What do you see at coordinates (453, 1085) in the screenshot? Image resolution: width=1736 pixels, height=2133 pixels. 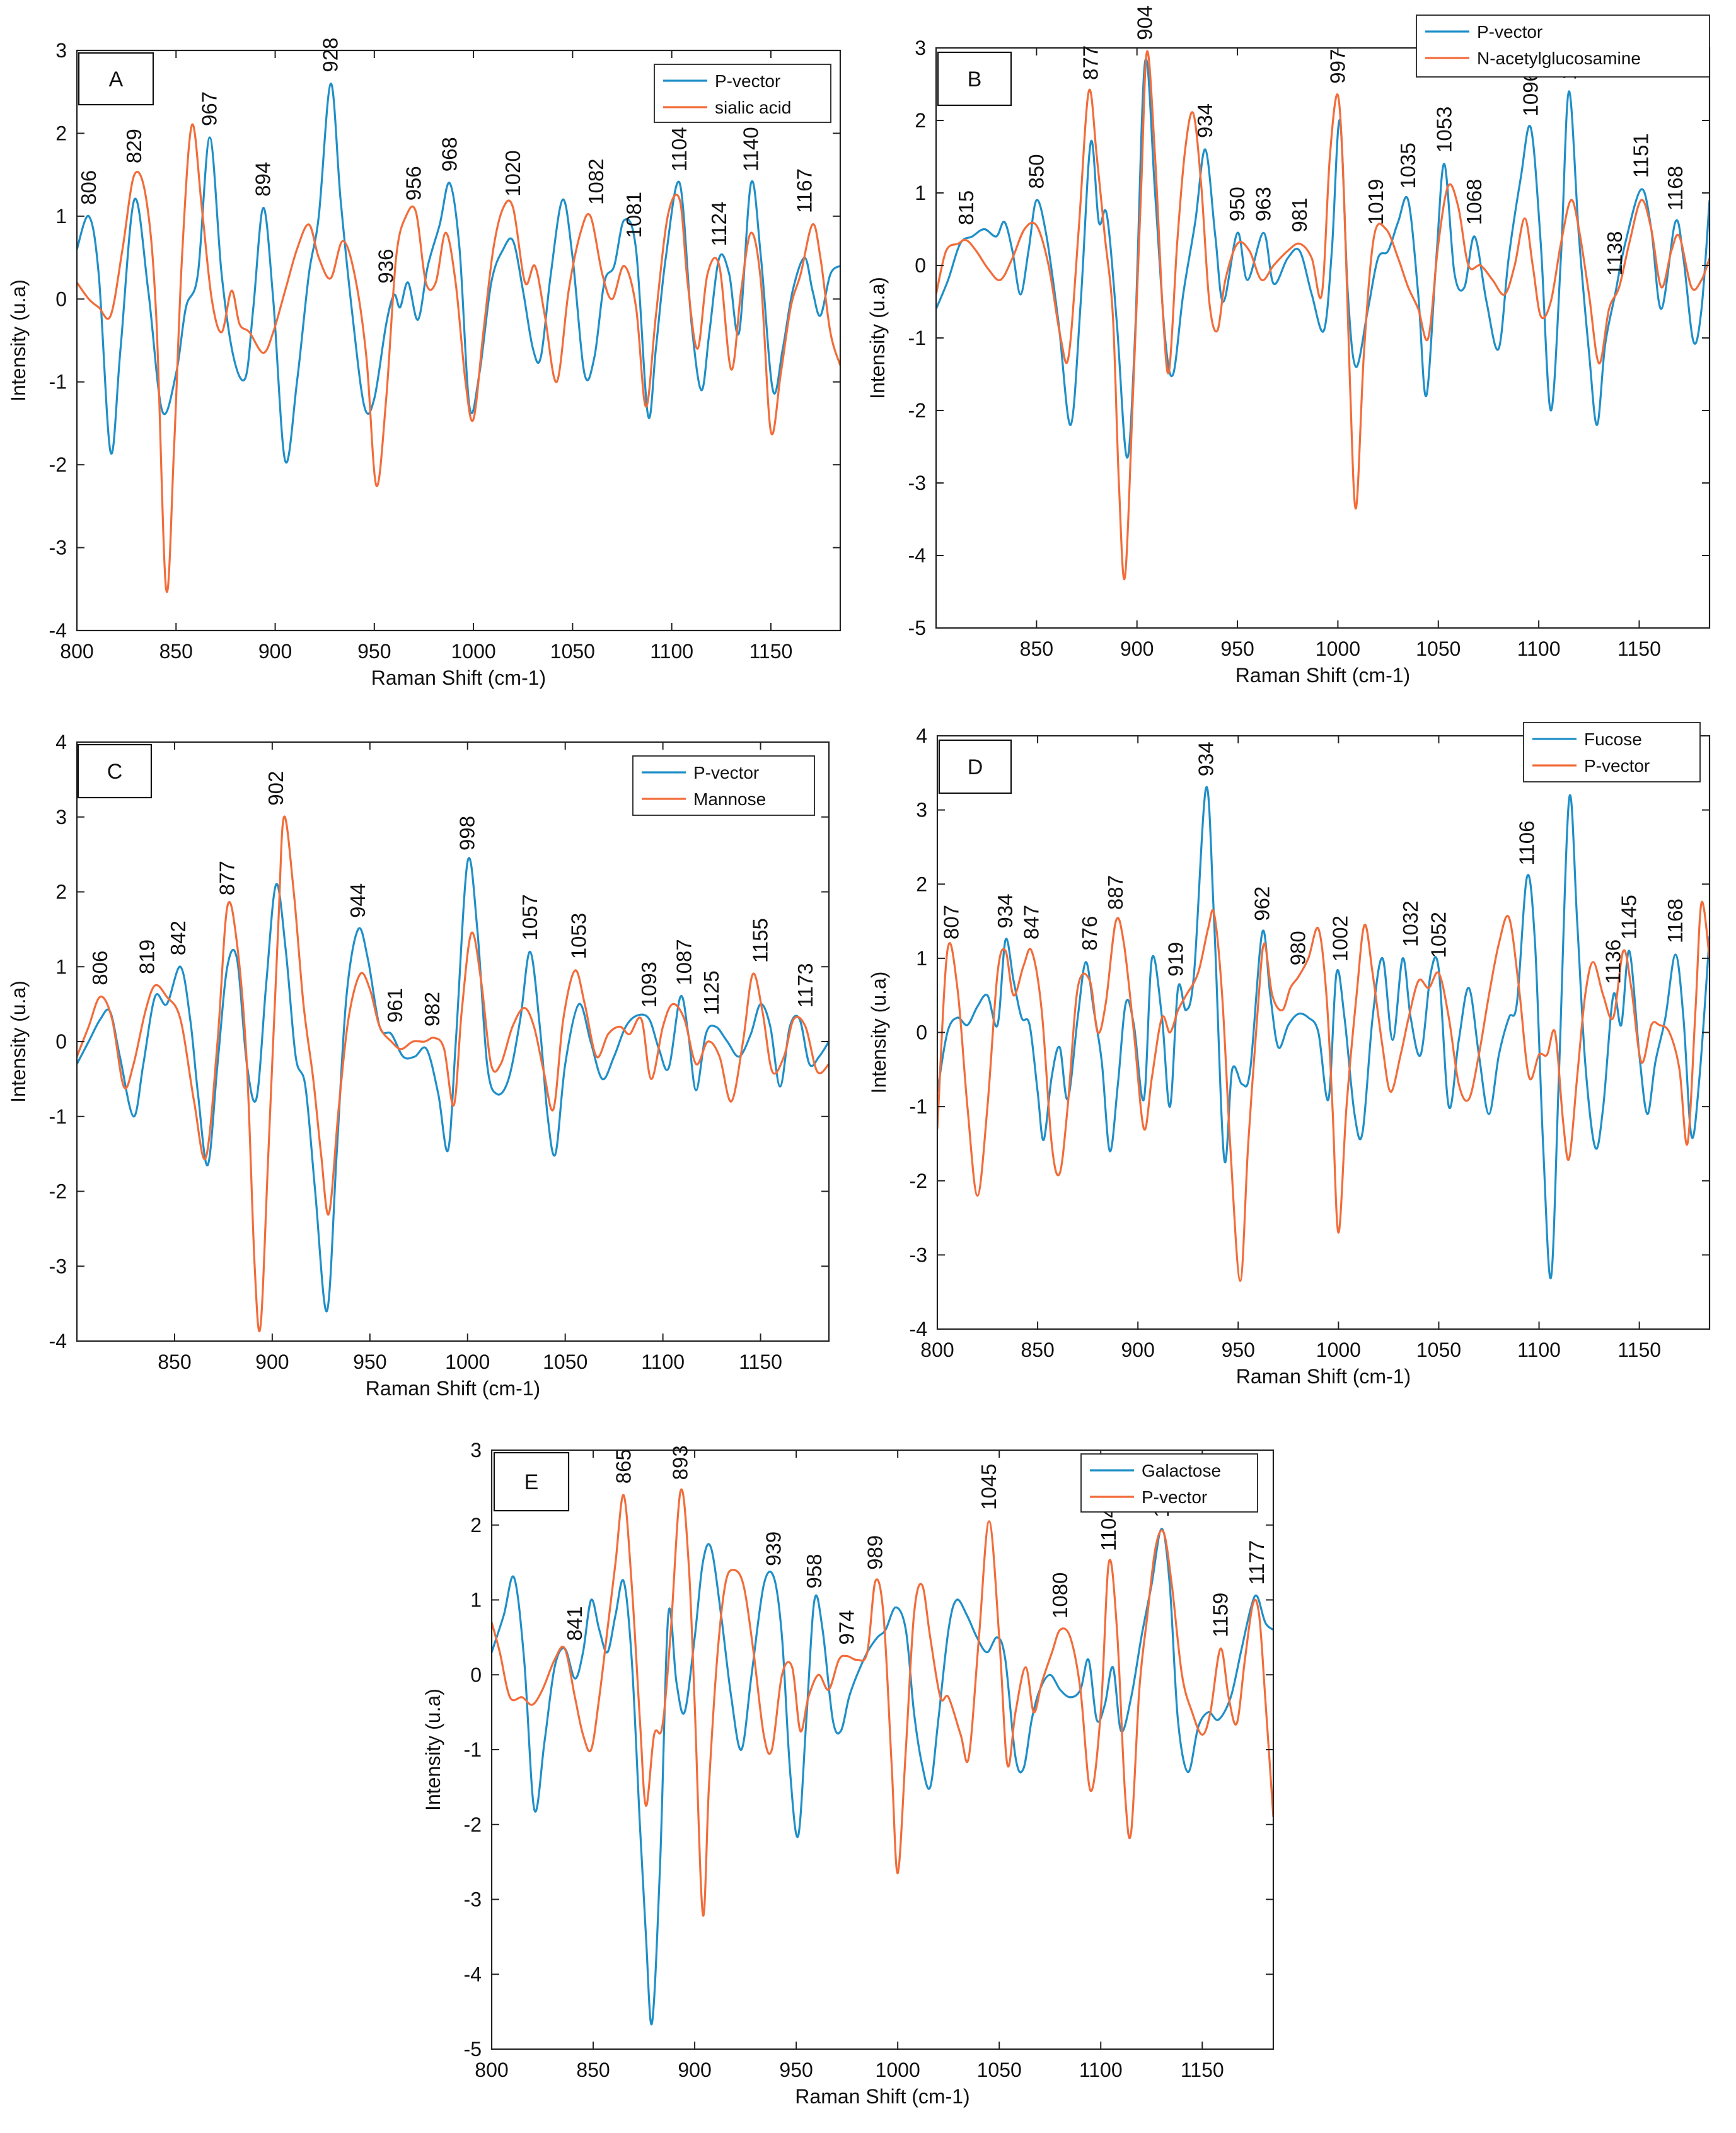 I see `series-line-blue` at bounding box center [453, 1085].